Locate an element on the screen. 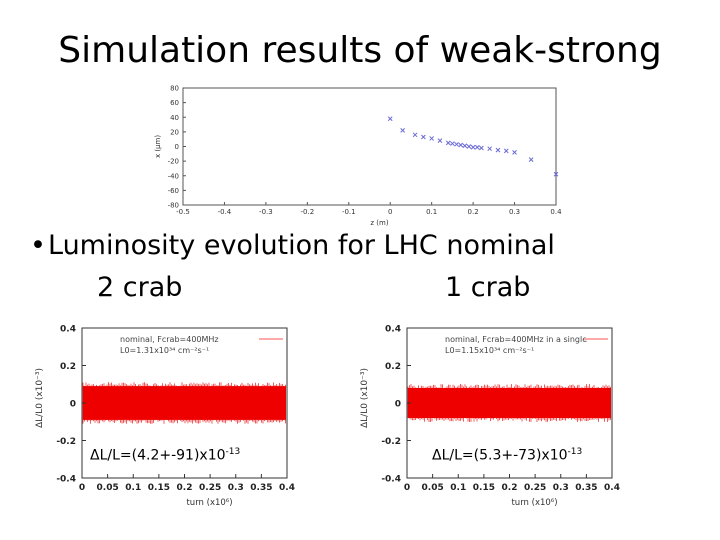  x-tick-label: -0.2 is located at coordinates (307, 212).